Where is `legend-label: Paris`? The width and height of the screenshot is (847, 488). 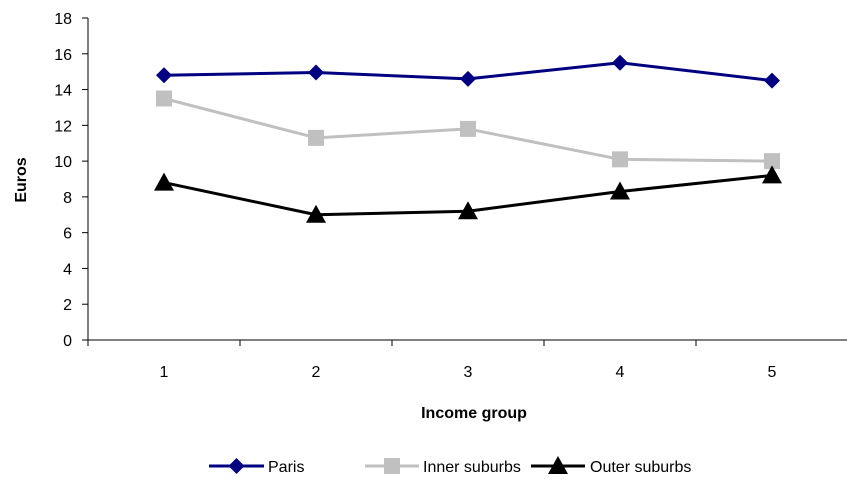 legend-label: Paris is located at coordinates (286, 467).